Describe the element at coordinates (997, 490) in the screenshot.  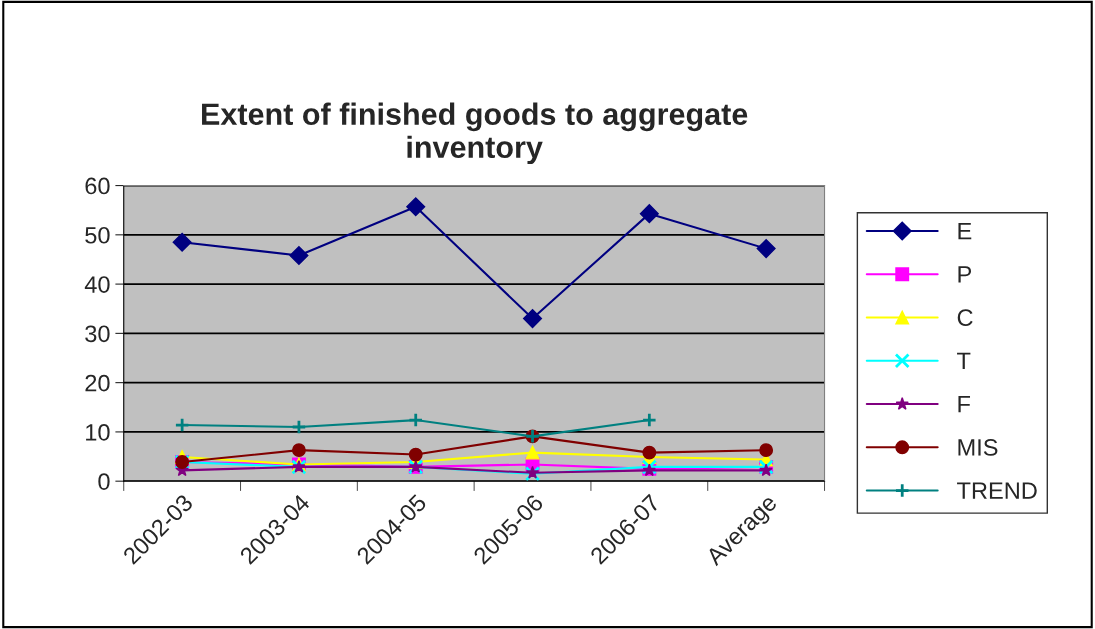
I see `legend-label: TREND` at that location.